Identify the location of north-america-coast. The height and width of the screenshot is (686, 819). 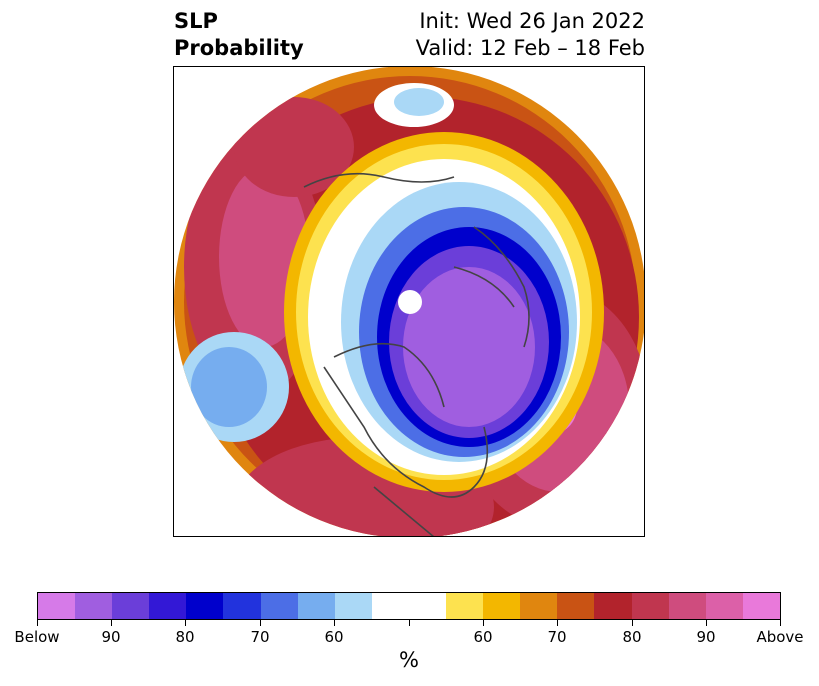
(406, 432).